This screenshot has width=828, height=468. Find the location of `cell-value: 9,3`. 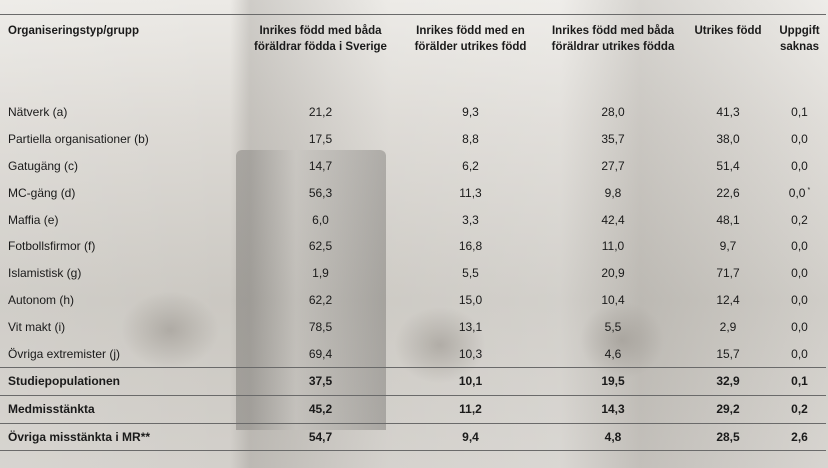

cell-value: 9,3 is located at coordinates (470, 112).